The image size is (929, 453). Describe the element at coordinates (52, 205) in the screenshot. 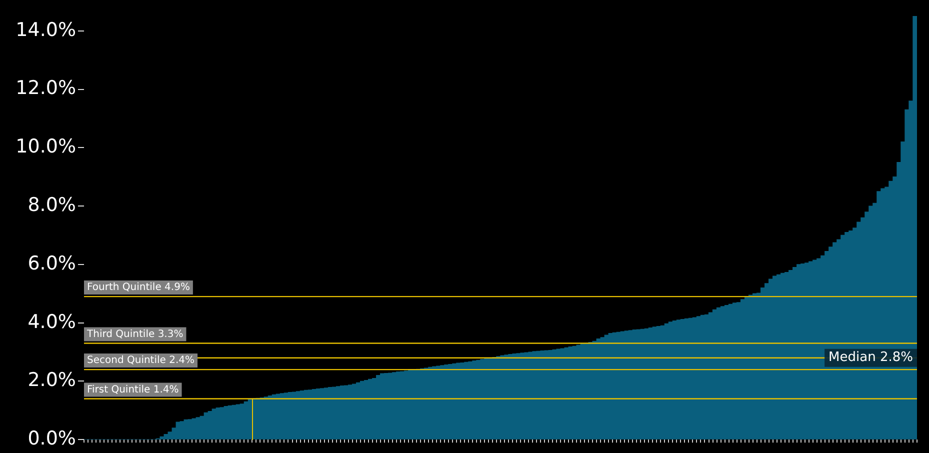

I see `y-tick-label: 8.0%` at that location.